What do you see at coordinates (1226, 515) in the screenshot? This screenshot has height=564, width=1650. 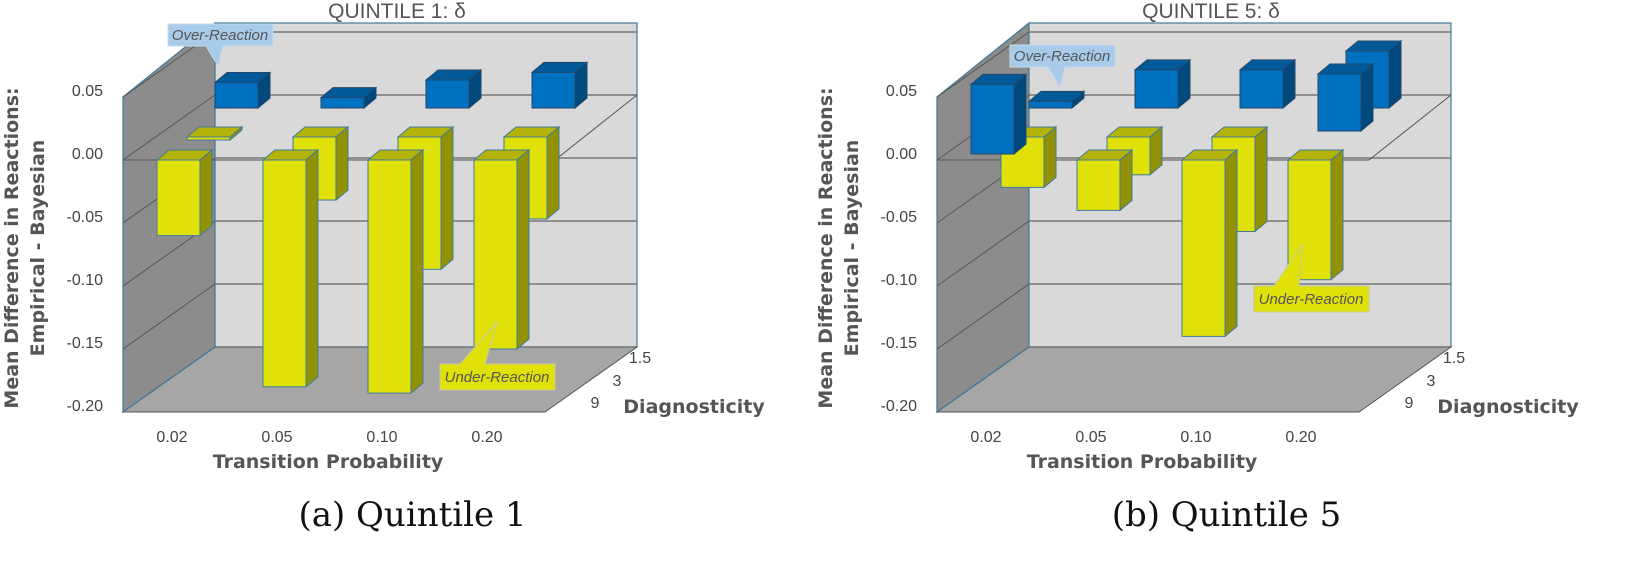 I see `caption-quintile-5: (b) Quintile 5` at bounding box center [1226, 515].